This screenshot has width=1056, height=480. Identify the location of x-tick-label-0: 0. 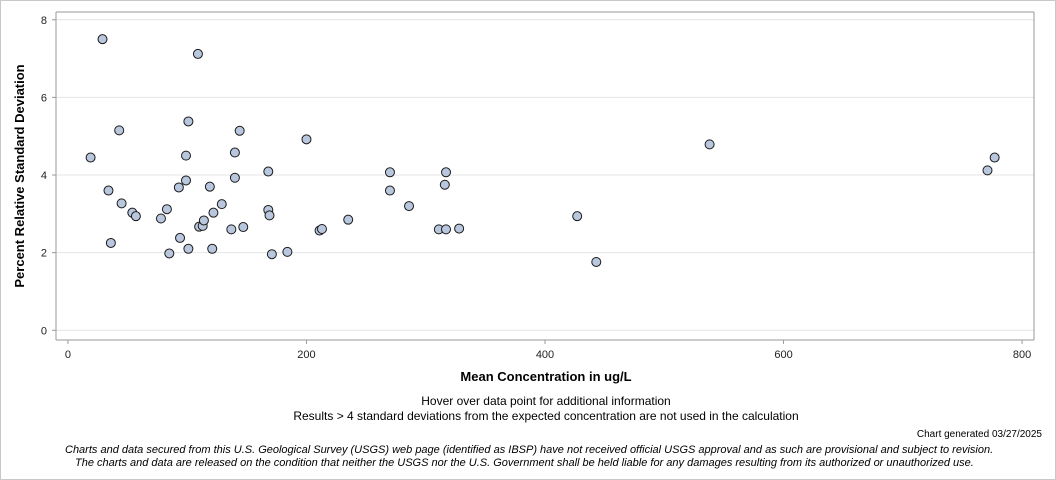
(68, 355).